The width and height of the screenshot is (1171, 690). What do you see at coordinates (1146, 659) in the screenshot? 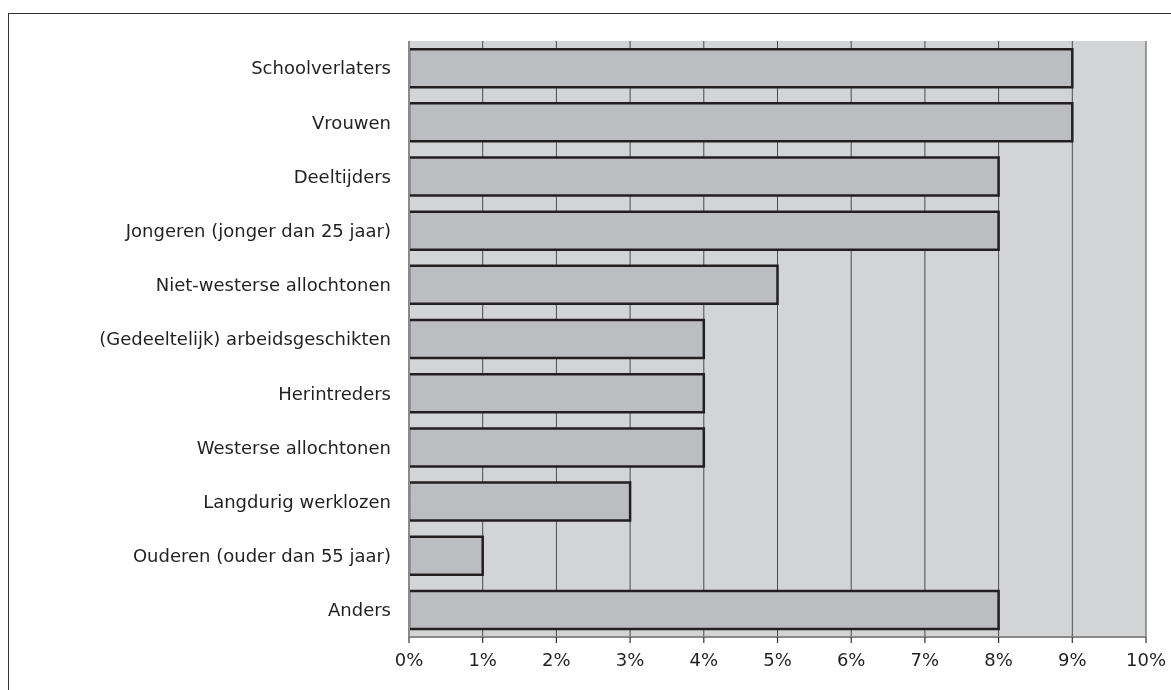
I see `x-tick-label: 10%` at bounding box center [1146, 659].